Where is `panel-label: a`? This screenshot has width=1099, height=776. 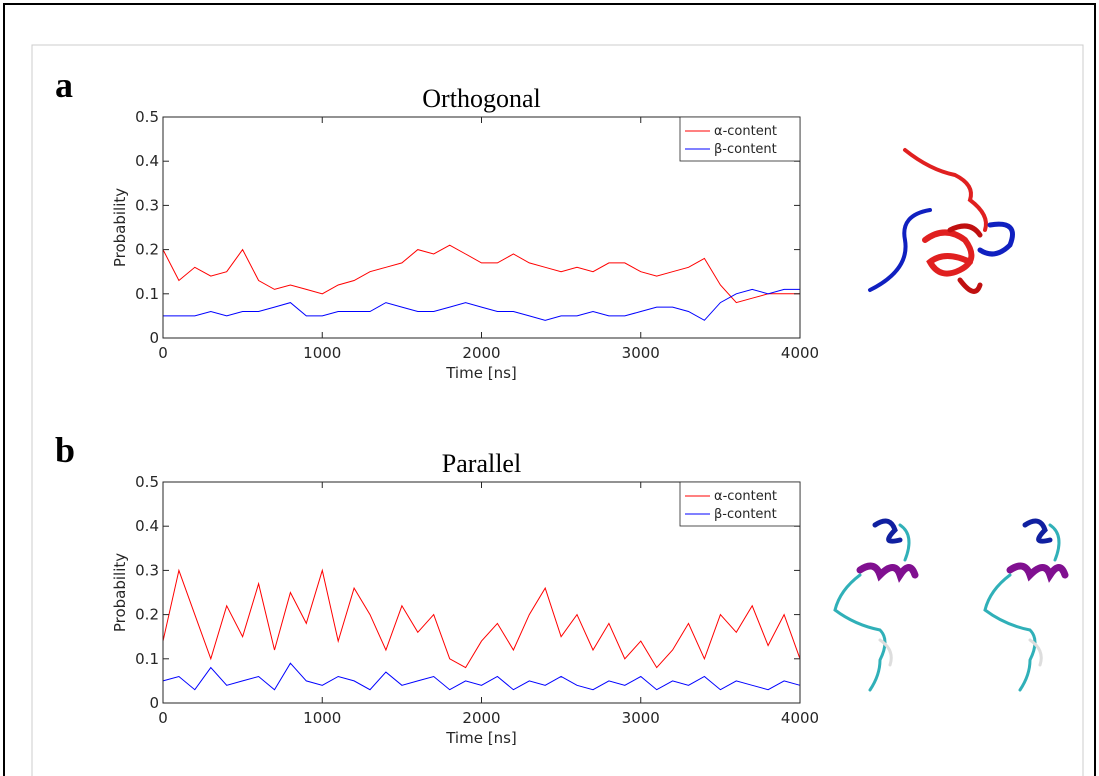
panel-label: a is located at coordinates (64, 85).